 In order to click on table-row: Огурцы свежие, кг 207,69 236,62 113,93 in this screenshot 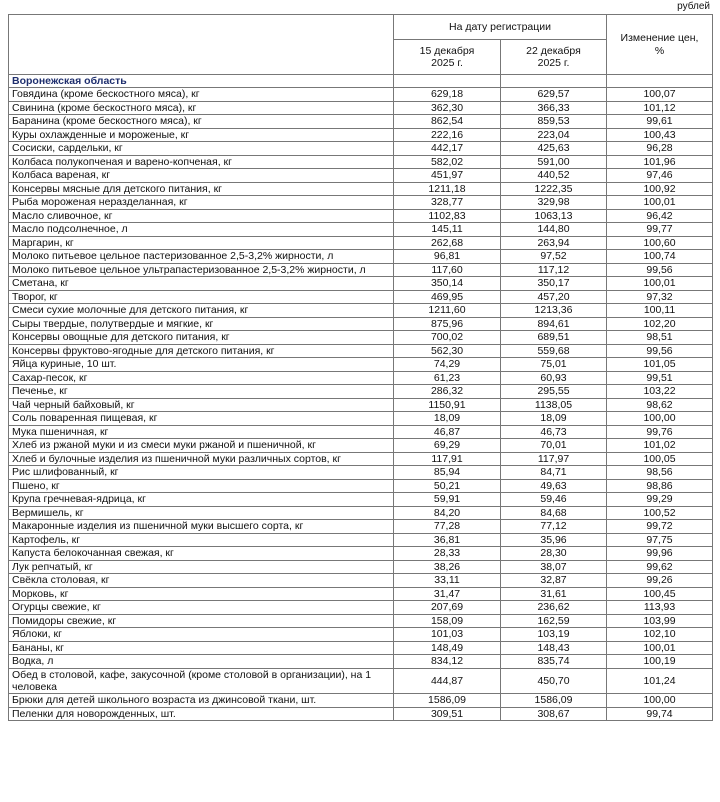, I will do `click(360, 607)`.